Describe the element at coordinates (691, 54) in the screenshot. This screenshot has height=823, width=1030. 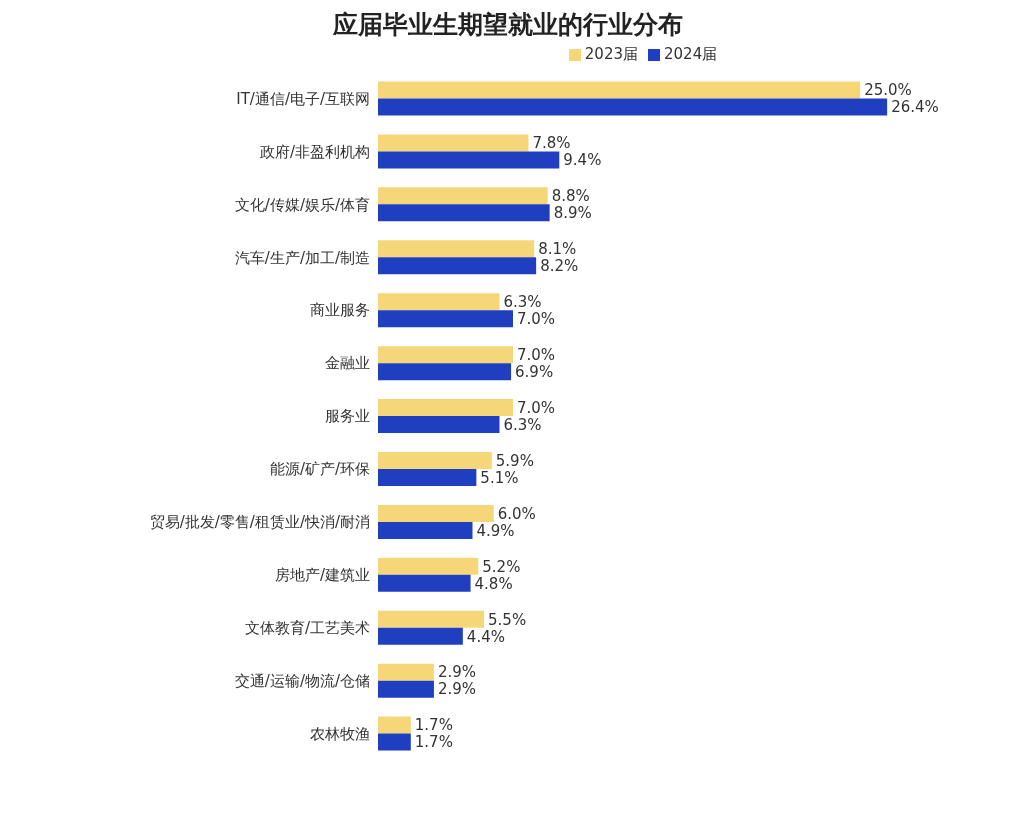
I see `legend-label: 2024届` at that location.